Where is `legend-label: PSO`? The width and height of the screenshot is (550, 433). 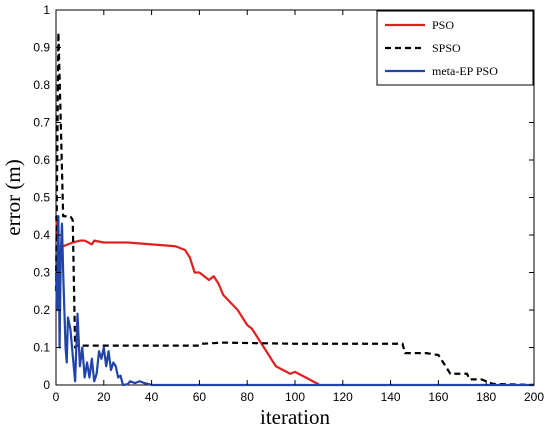
legend-label: PSO is located at coordinates (443, 25).